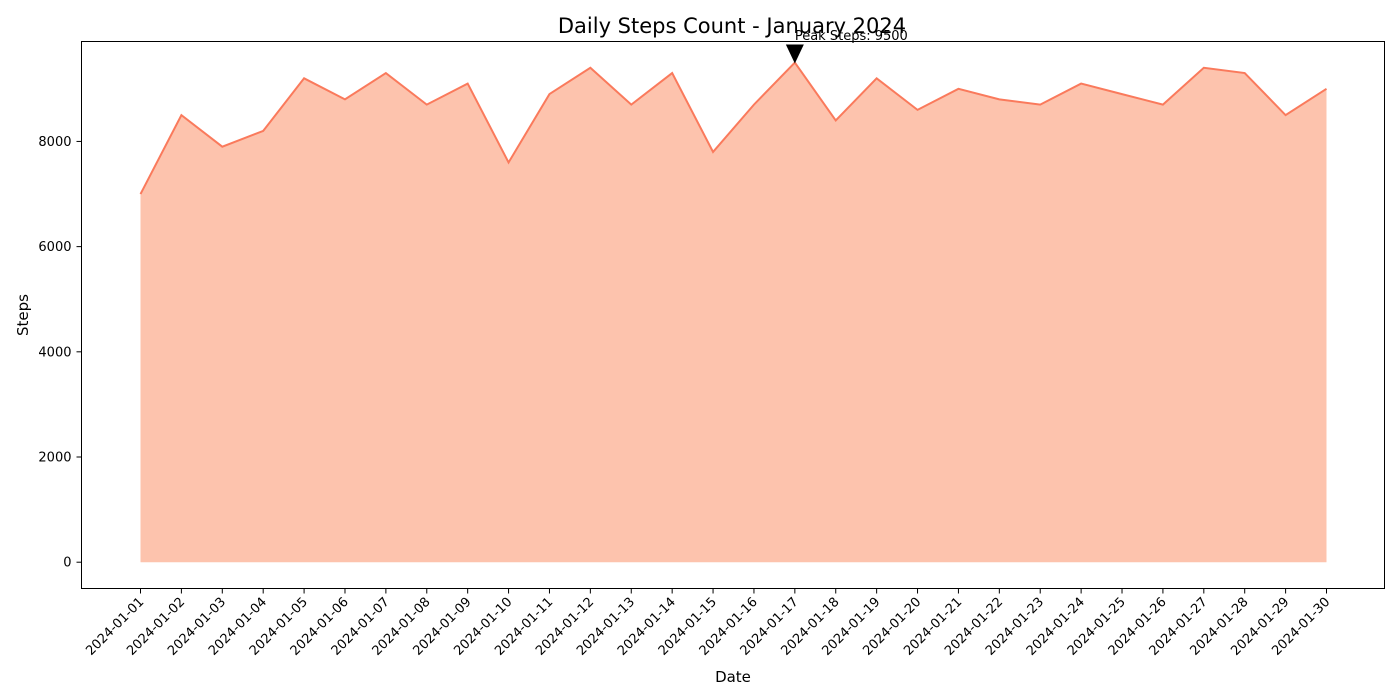 The height and width of the screenshot is (700, 1400). I want to click on y-tick-label: 4000, so click(54, 352).